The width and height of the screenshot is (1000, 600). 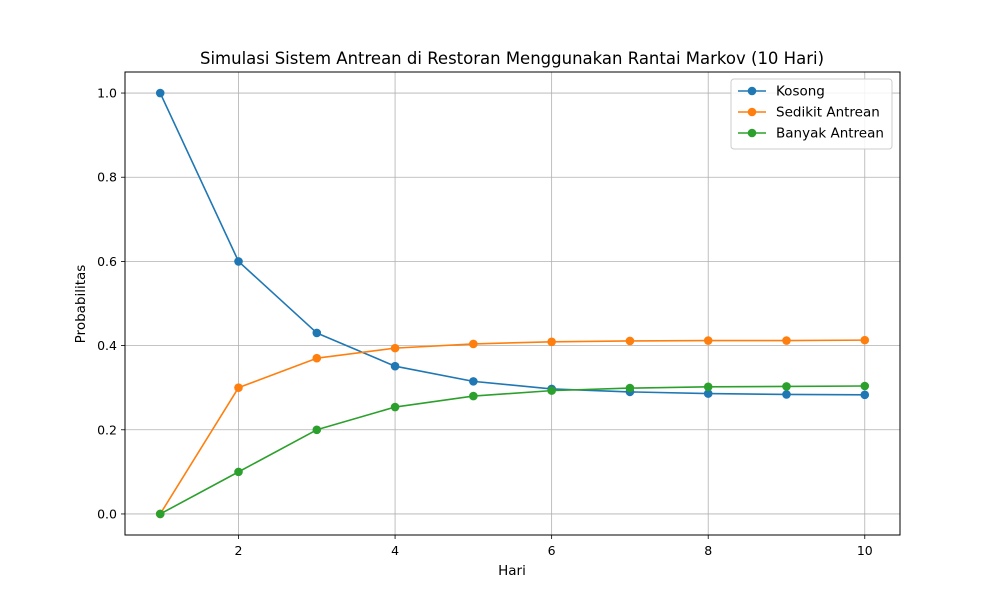 I want to click on legend-marker-sedikit-antrean, so click(x=752, y=112).